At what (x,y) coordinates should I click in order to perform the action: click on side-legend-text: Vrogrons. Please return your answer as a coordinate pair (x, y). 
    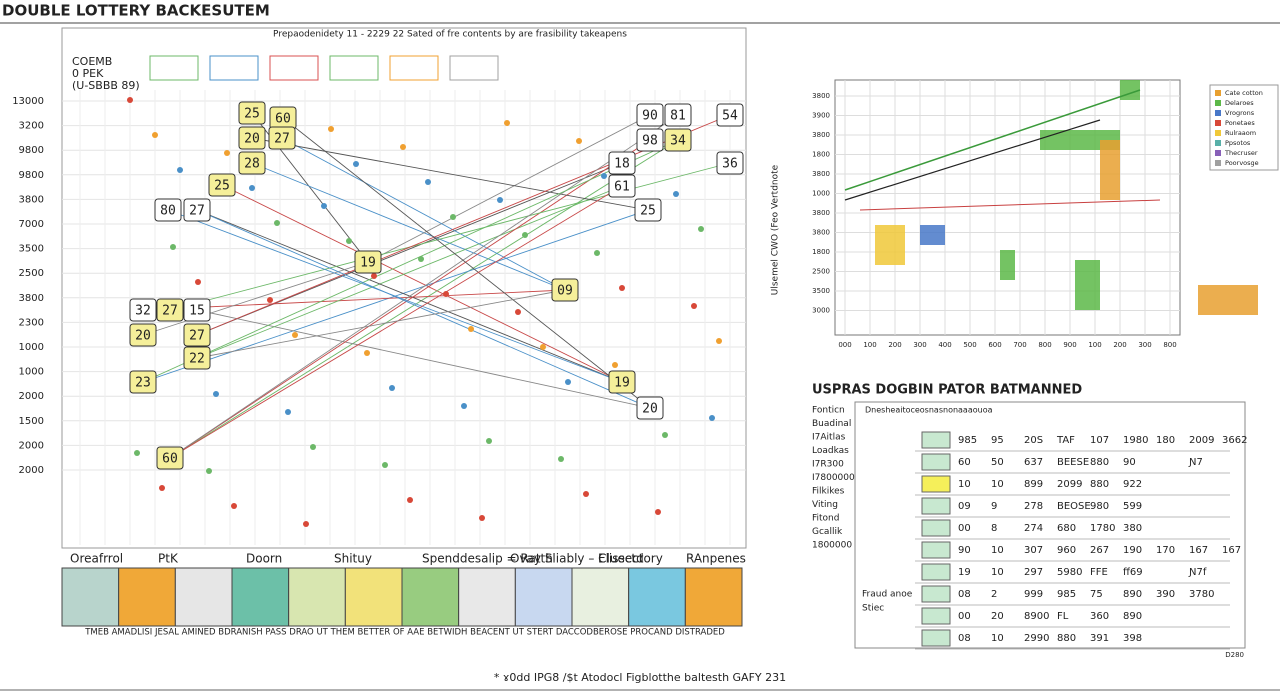
    Looking at the image, I should click on (1240, 113).